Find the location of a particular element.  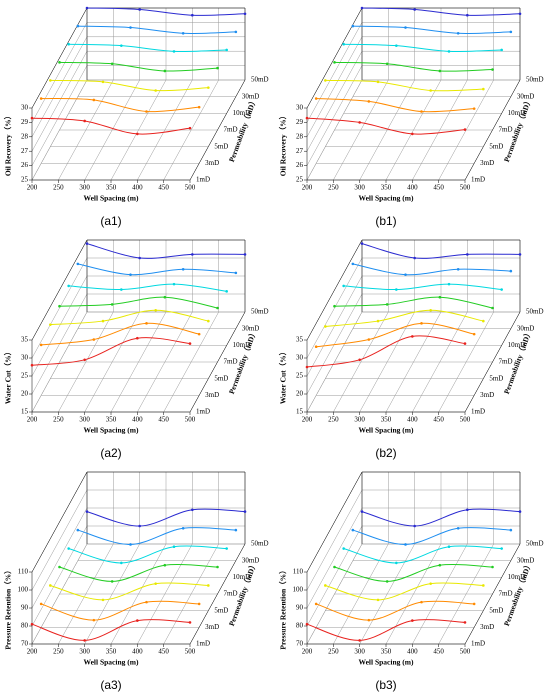

z-tick-label: 1mD is located at coordinates (478, 180).